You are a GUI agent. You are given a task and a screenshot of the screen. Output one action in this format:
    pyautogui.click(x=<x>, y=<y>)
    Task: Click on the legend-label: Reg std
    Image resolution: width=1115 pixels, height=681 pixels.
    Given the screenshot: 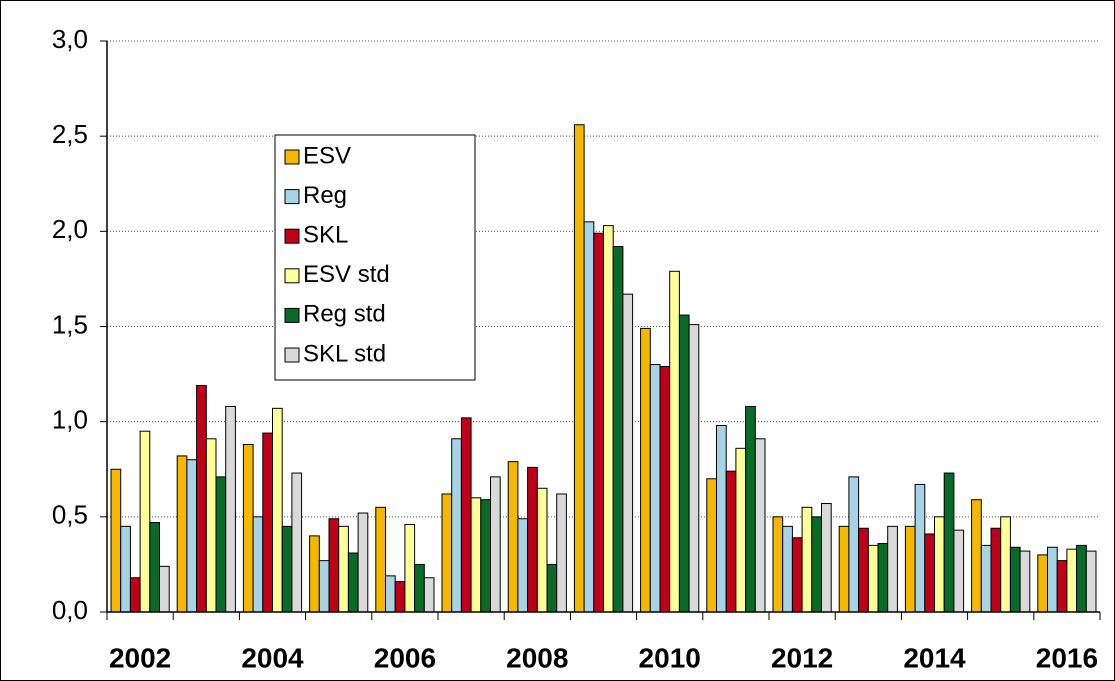 What is the action you would take?
    pyautogui.click(x=344, y=314)
    